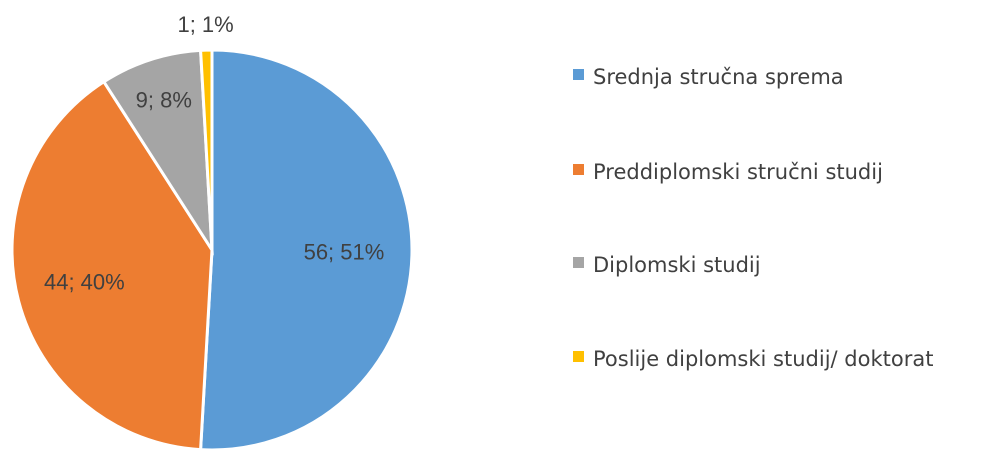 This screenshot has height=450, width=990. I want to click on legend-item: Poslije diplomski studij/ doktorat, so click(763, 359).